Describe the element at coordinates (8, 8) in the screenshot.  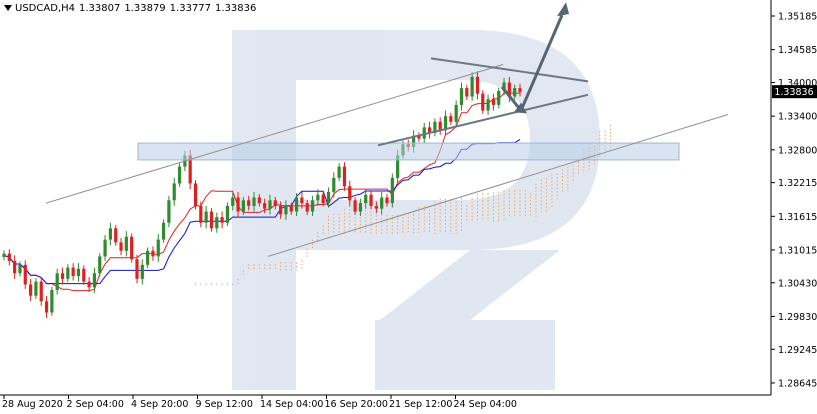
I see `collapse-triangle-icon` at that location.